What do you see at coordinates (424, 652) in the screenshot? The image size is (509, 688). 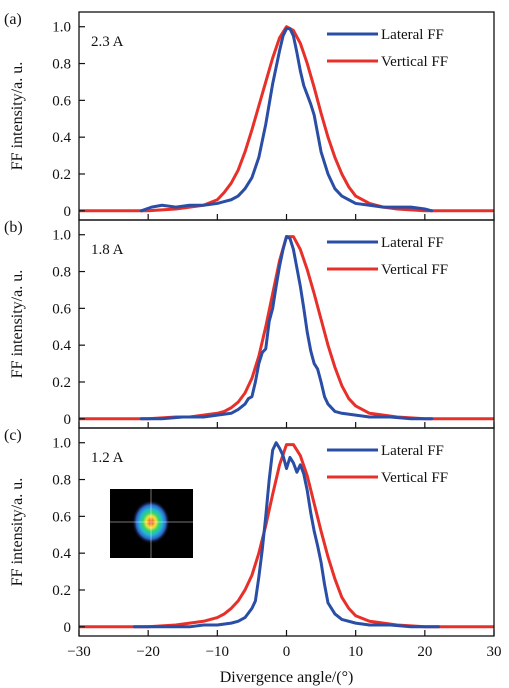 I see `x-tick-label: 20` at bounding box center [424, 652].